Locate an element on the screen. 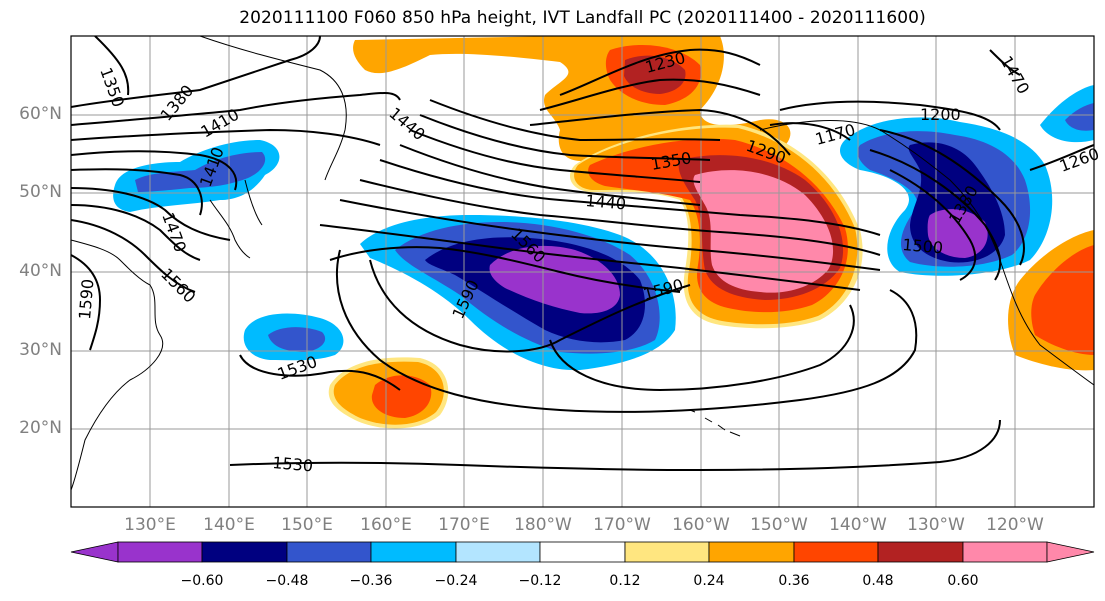 Image resolution: width=1105 pixels, height=601 pixels. latitude-label: 60°N is located at coordinates (40, 114).